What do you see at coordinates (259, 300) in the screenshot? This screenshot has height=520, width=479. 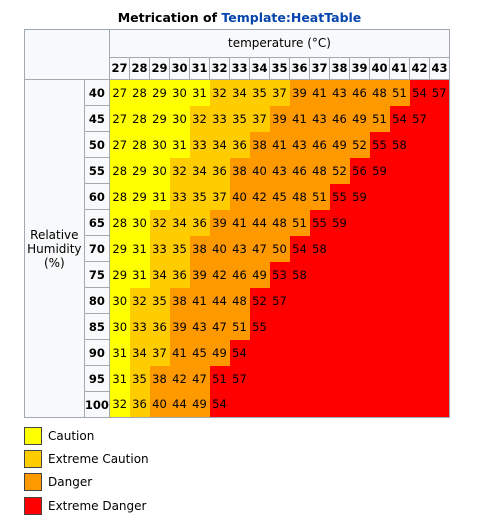 I see `heat-index-cell: 52` at bounding box center [259, 300].